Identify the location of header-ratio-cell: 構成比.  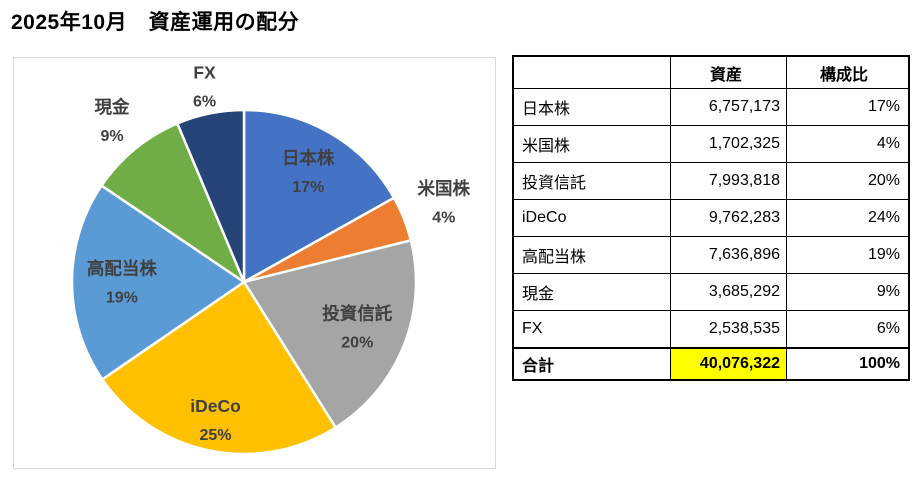
(848, 72).